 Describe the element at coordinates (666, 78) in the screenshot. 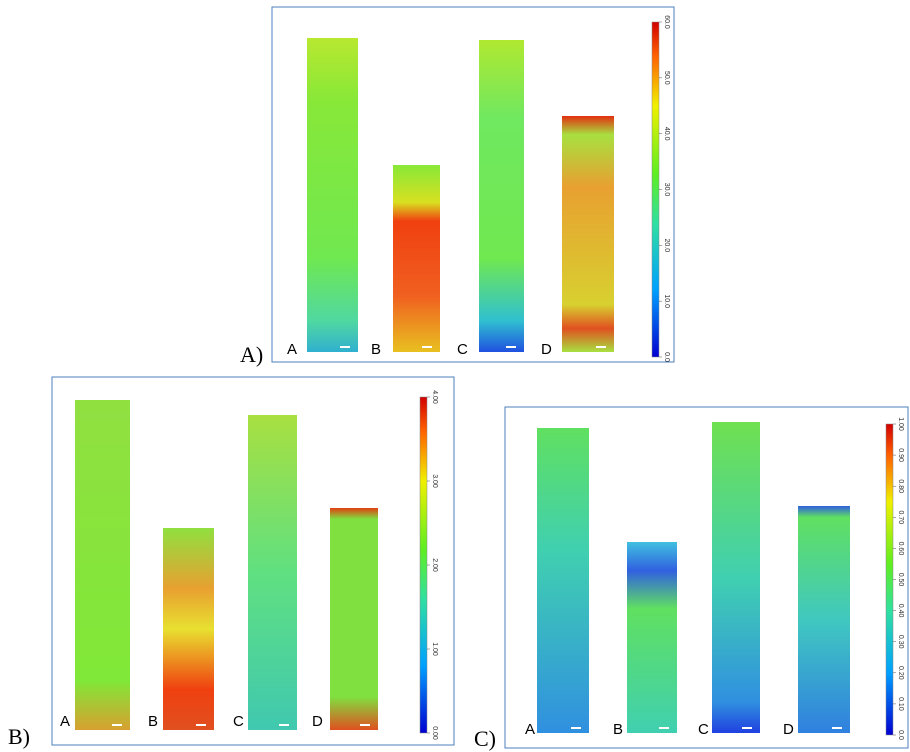

I see `colorbar-tick-label: 50.0` at that location.